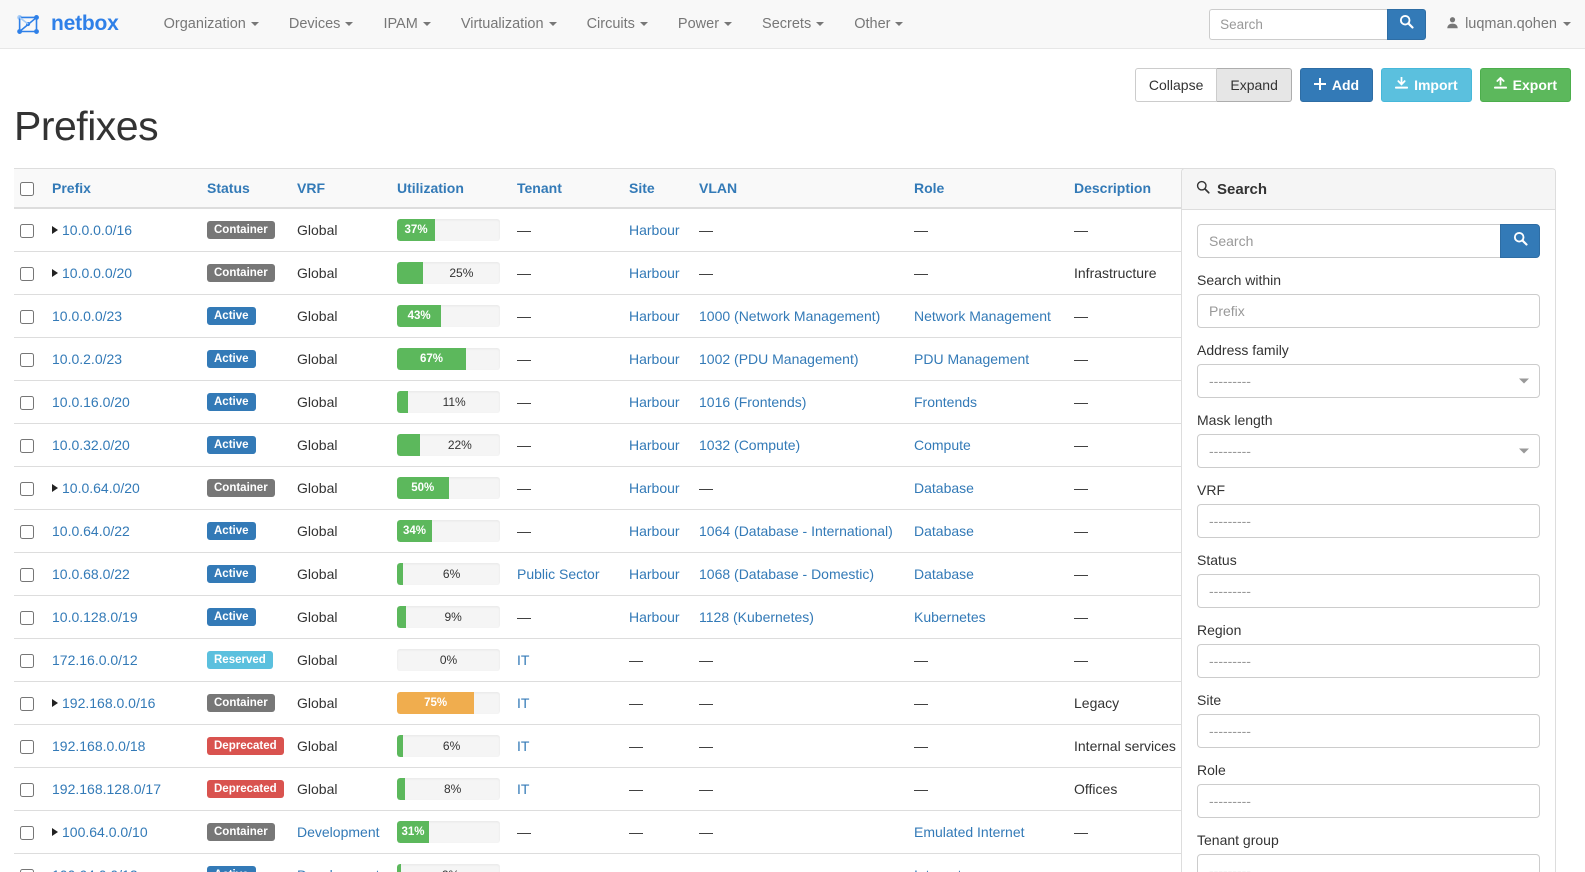  Describe the element at coordinates (779, 359) in the screenshot. I see `vlan-value: 1002 (PDU Management)` at that location.